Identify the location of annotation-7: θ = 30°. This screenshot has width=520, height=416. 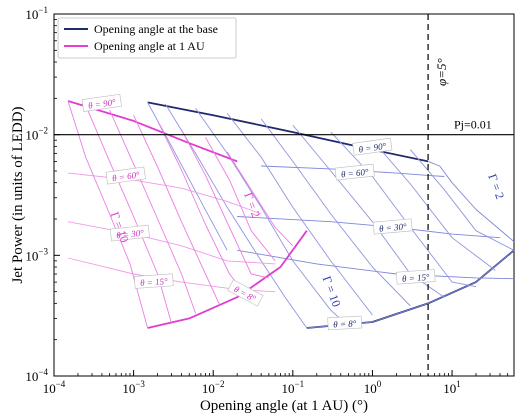
(129, 233).